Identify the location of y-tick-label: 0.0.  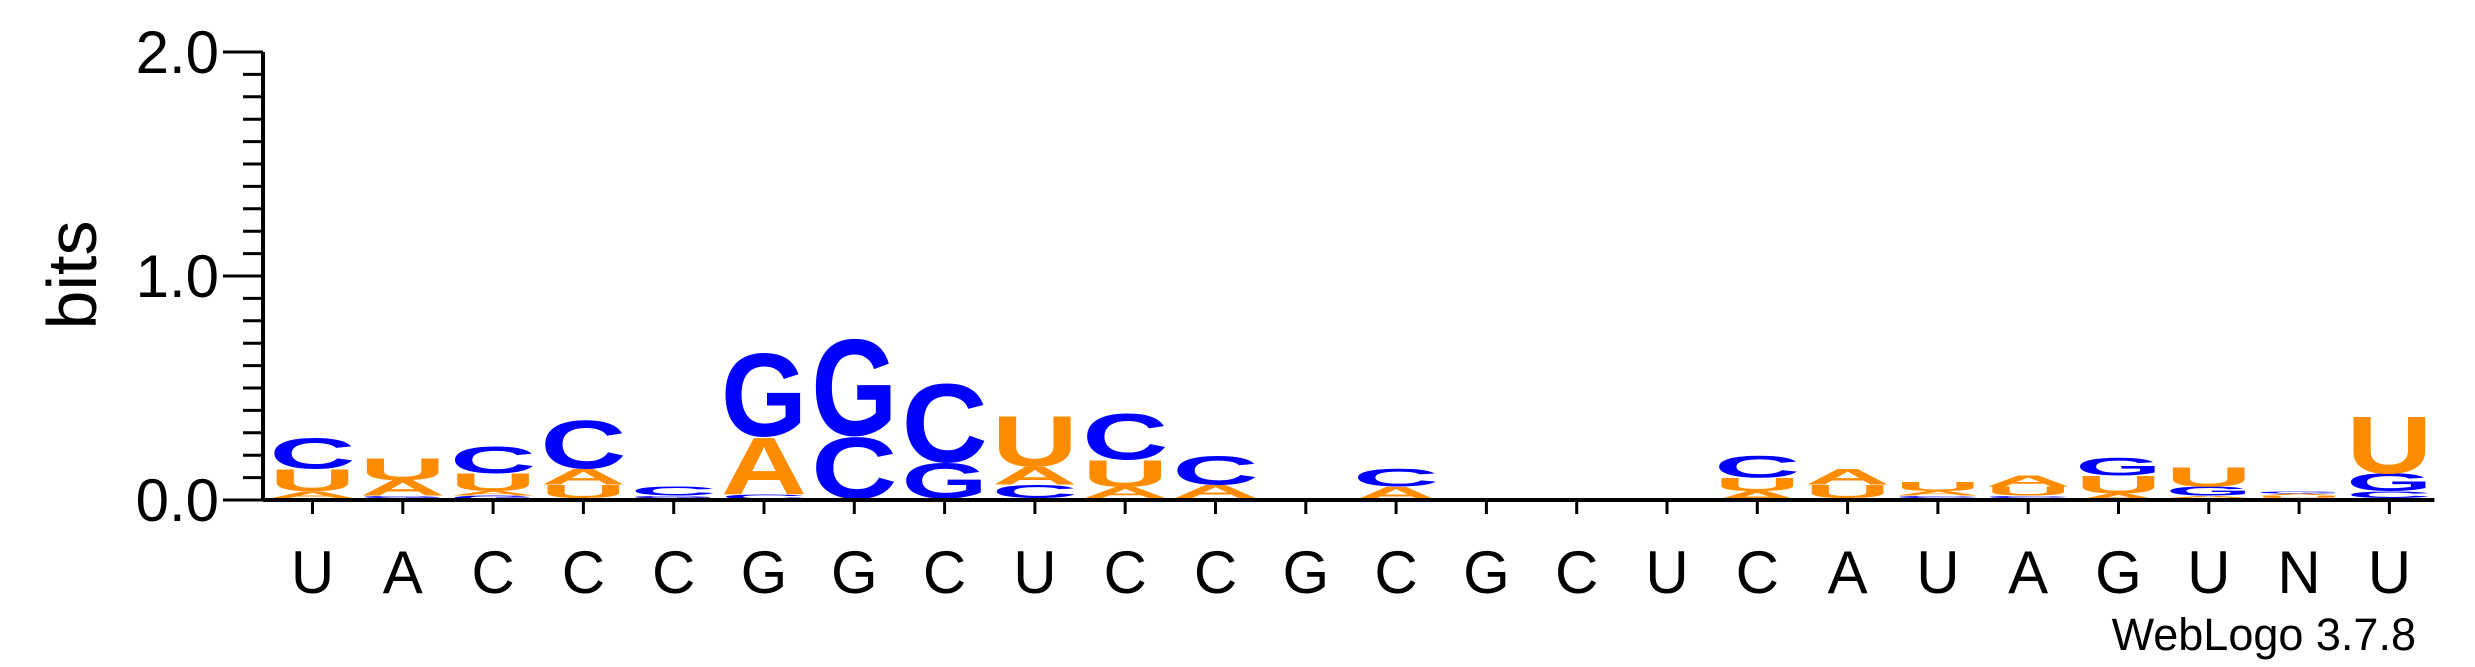
(177, 500).